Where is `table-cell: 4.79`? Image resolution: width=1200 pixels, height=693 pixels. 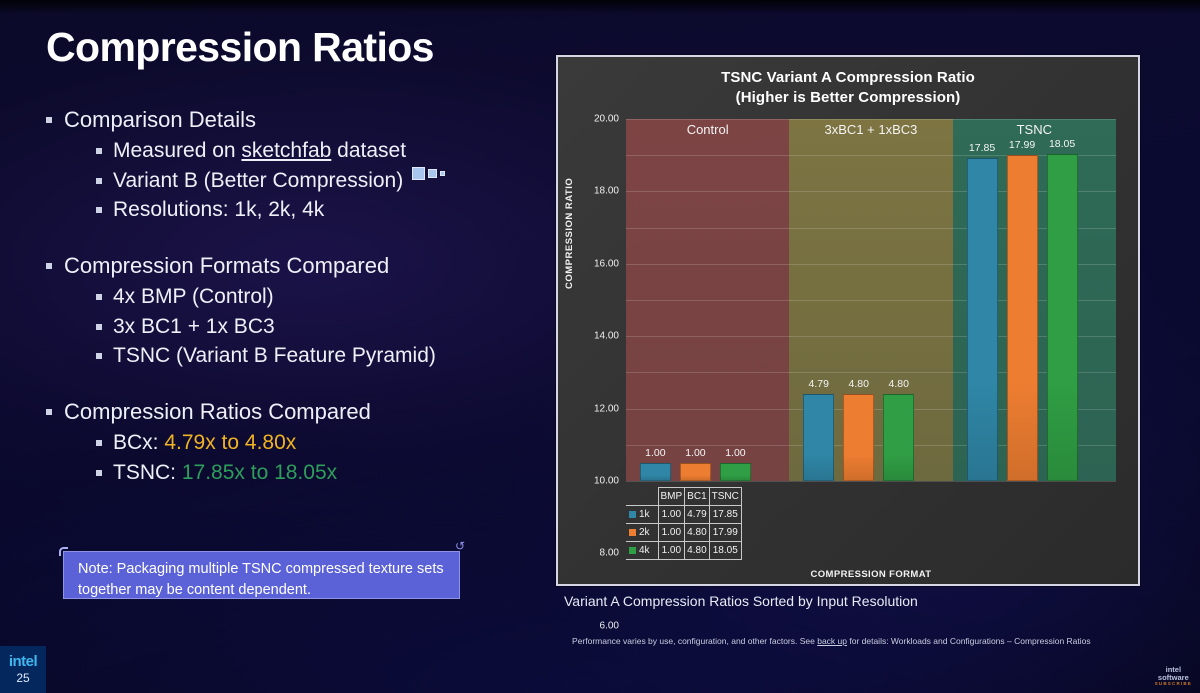 table-cell: 4.79 is located at coordinates (697, 514).